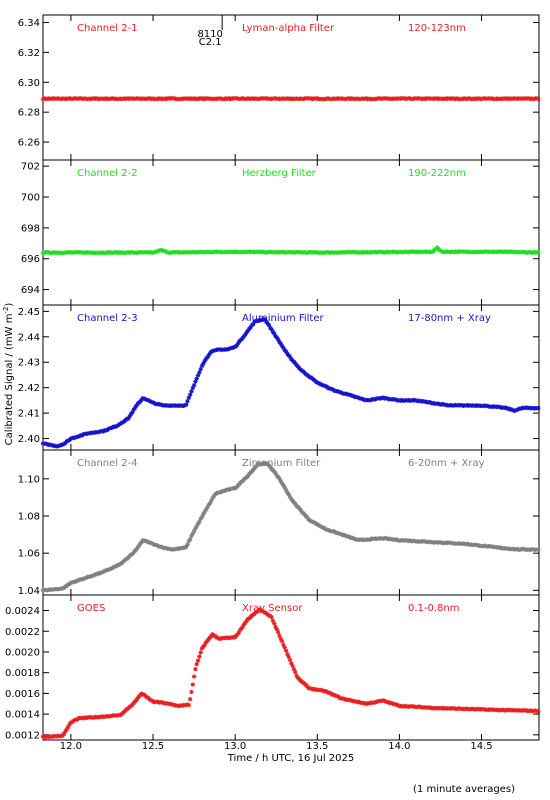 This screenshot has height=800, width=550. Describe the element at coordinates (107, 173) in the screenshot. I see `channel-label: Channel 2-2` at that location.